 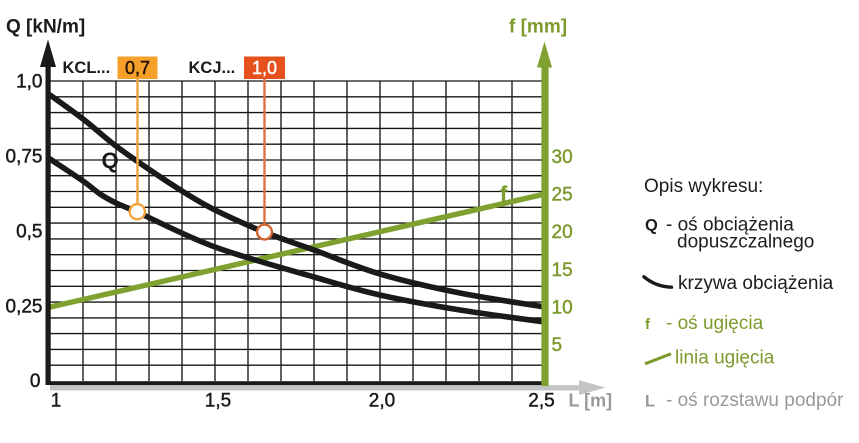 What do you see at coordinates (650, 401) in the screenshot?
I see `svg-text: L` at bounding box center [650, 401].